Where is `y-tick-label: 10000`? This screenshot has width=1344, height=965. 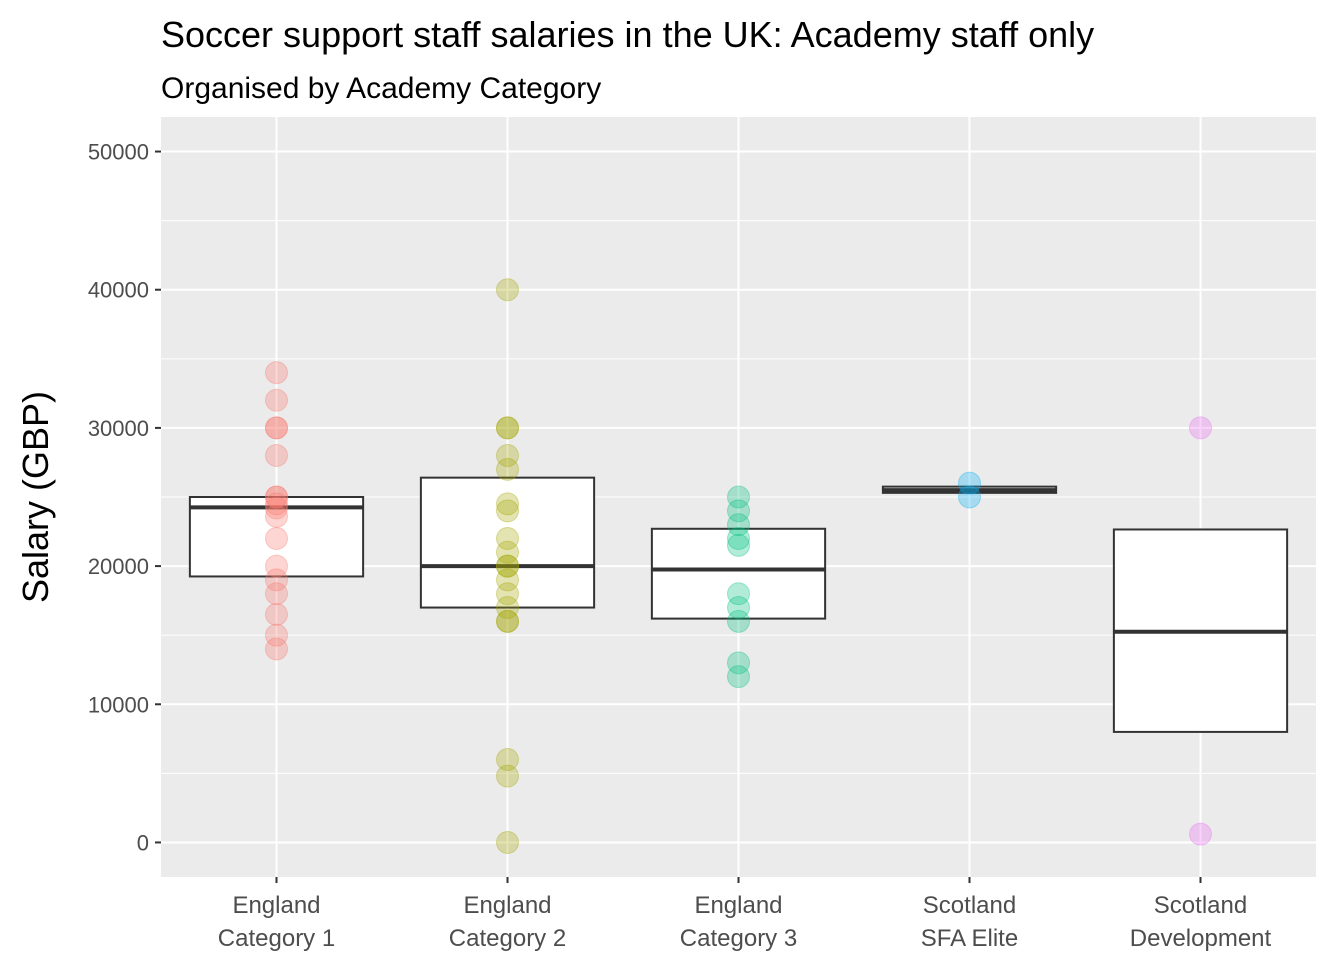
y-tick-label: 10000 is located at coordinates (118, 704).